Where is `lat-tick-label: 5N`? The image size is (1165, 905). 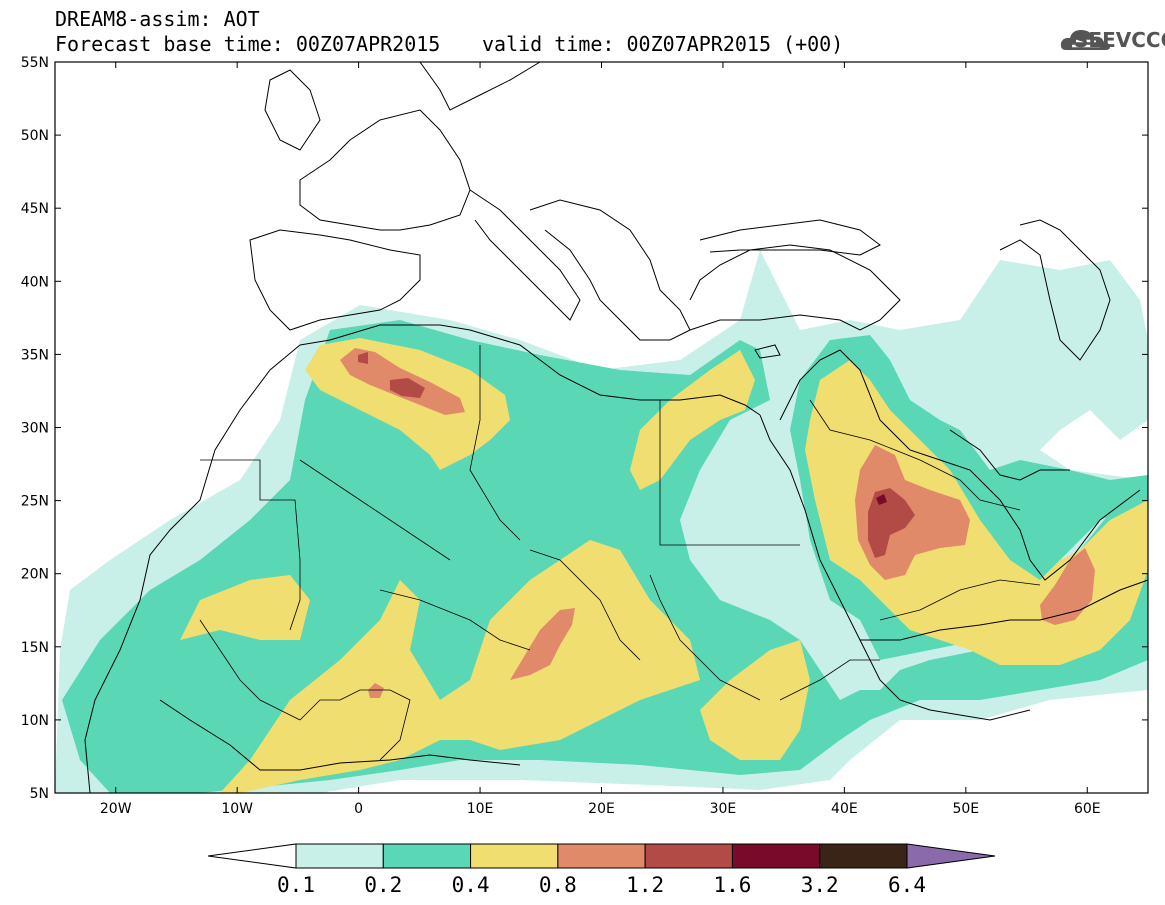 lat-tick-label: 5N is located at coordinates (39, 794).